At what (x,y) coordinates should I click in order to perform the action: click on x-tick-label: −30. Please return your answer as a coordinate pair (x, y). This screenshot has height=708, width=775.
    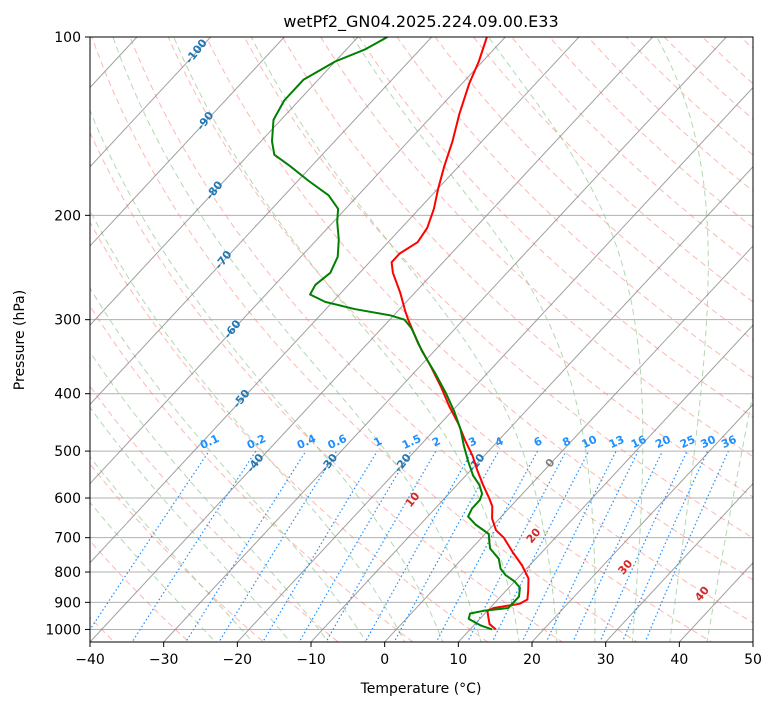
    Looking at the image, I should click on (164, 660).